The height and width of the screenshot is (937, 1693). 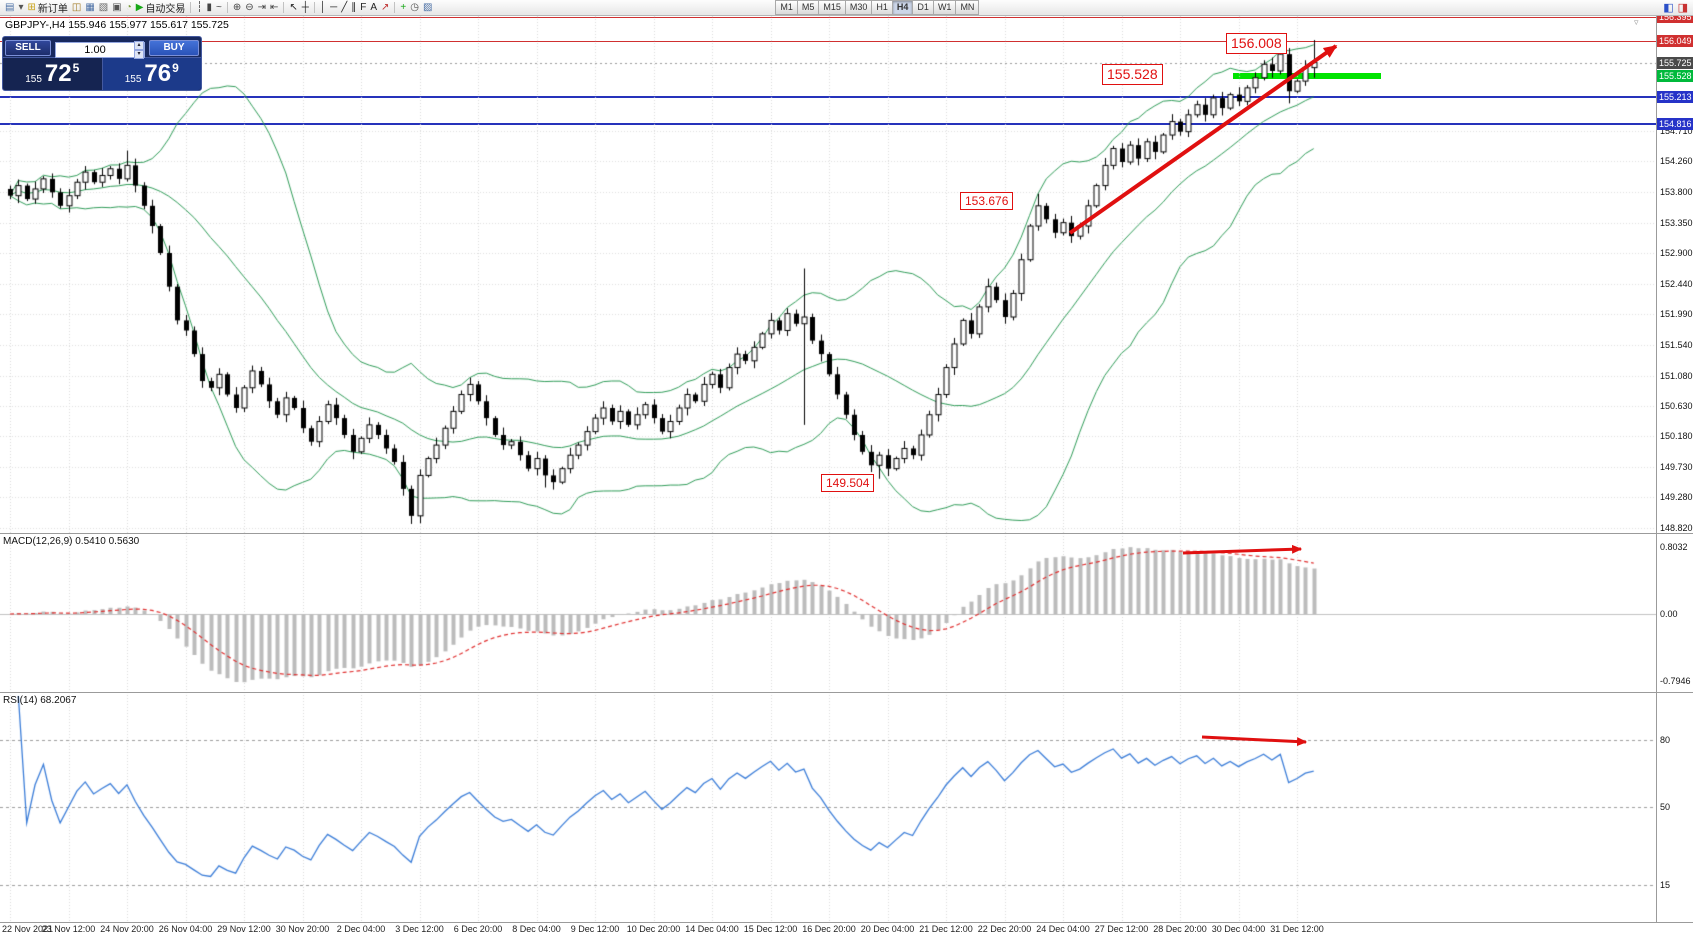 I want to click on buy-button: BUY, so click(x=174, y=47).